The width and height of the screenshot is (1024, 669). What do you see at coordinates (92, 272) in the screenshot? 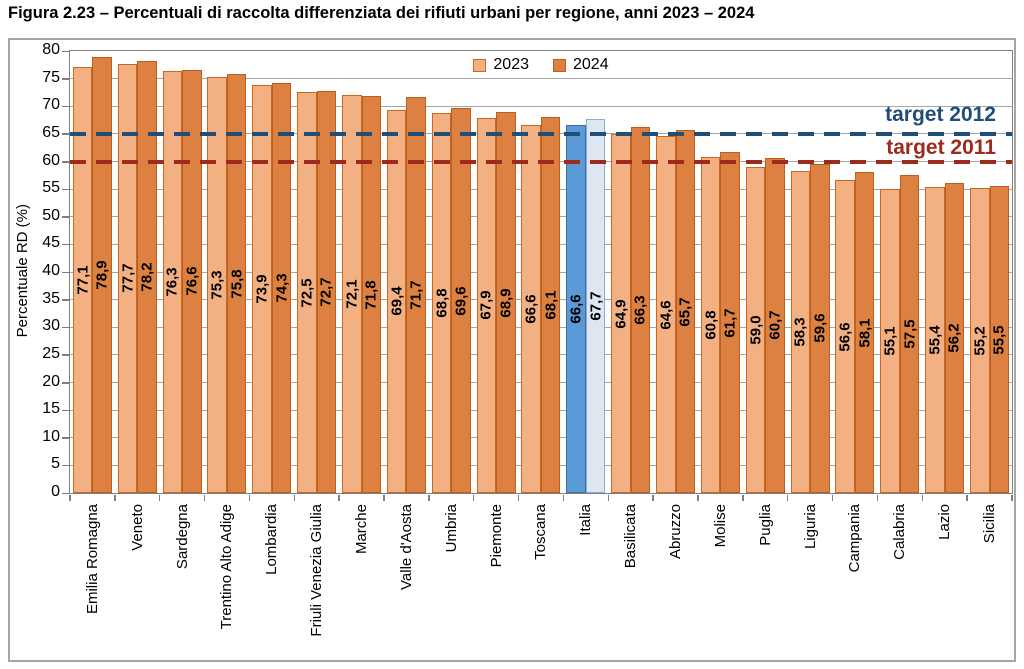
I see `bar-group: 77,1 78,9` at bounding box center [92, 272].